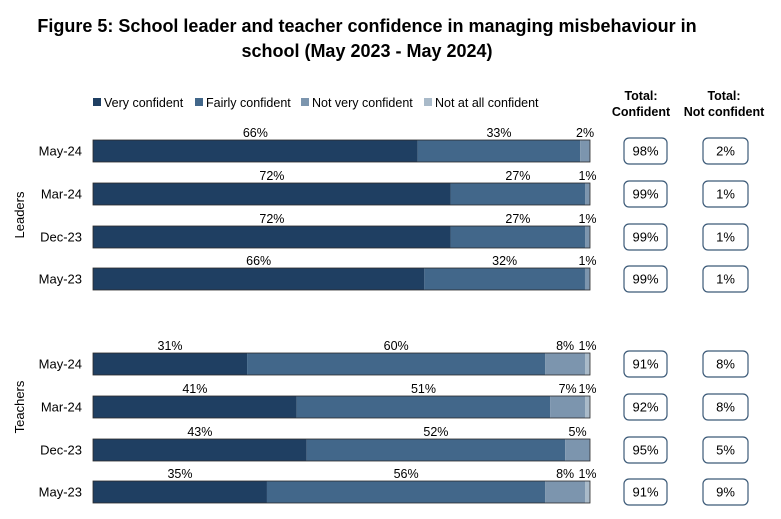  What do you see at coordinates (436, 450) in the screenshot?
I see `bar-teachers-dec-23-fairly-confident` at bounding box center [436, 450].